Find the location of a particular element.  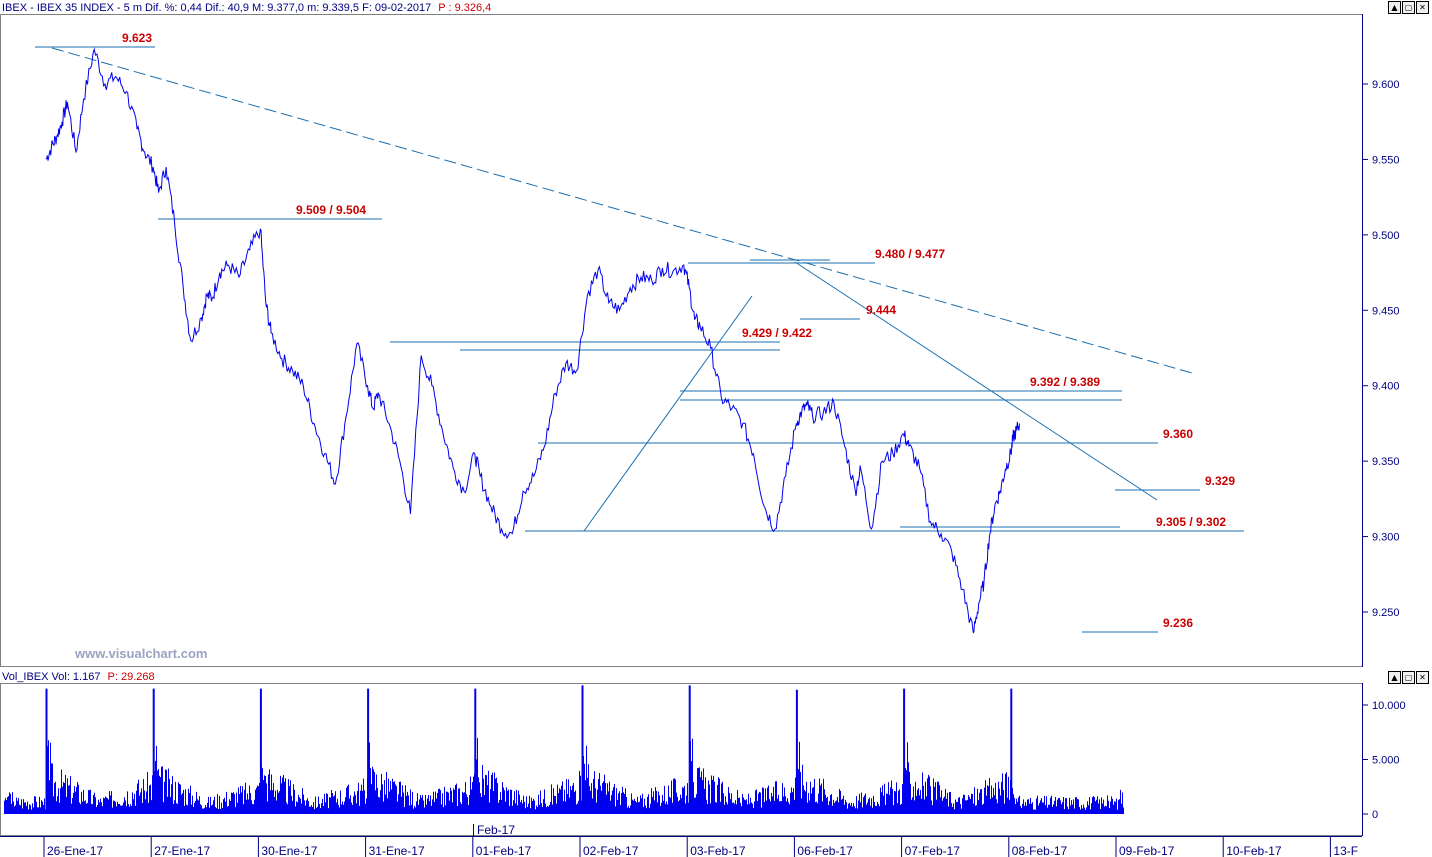

date-tick-label: 13-F is located at coordinates (1345, 850).